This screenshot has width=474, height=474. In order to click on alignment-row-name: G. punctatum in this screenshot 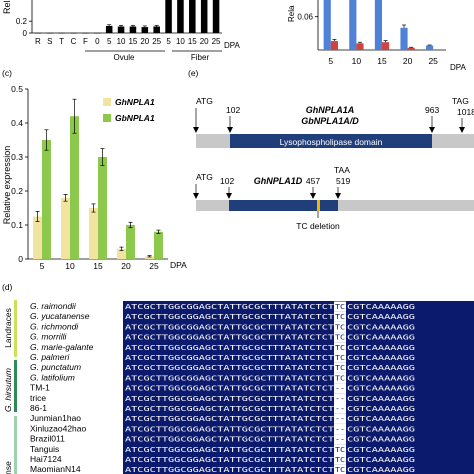, I will do `click(55, 367)`.